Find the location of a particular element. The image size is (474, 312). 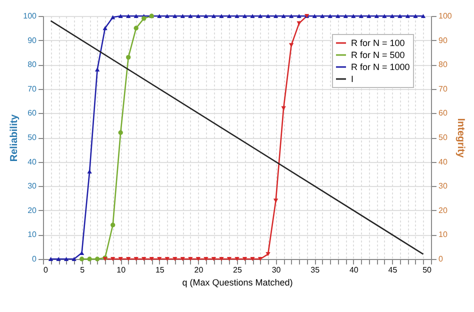

x-tick-label: 20 is located at coordinates (199, 270).